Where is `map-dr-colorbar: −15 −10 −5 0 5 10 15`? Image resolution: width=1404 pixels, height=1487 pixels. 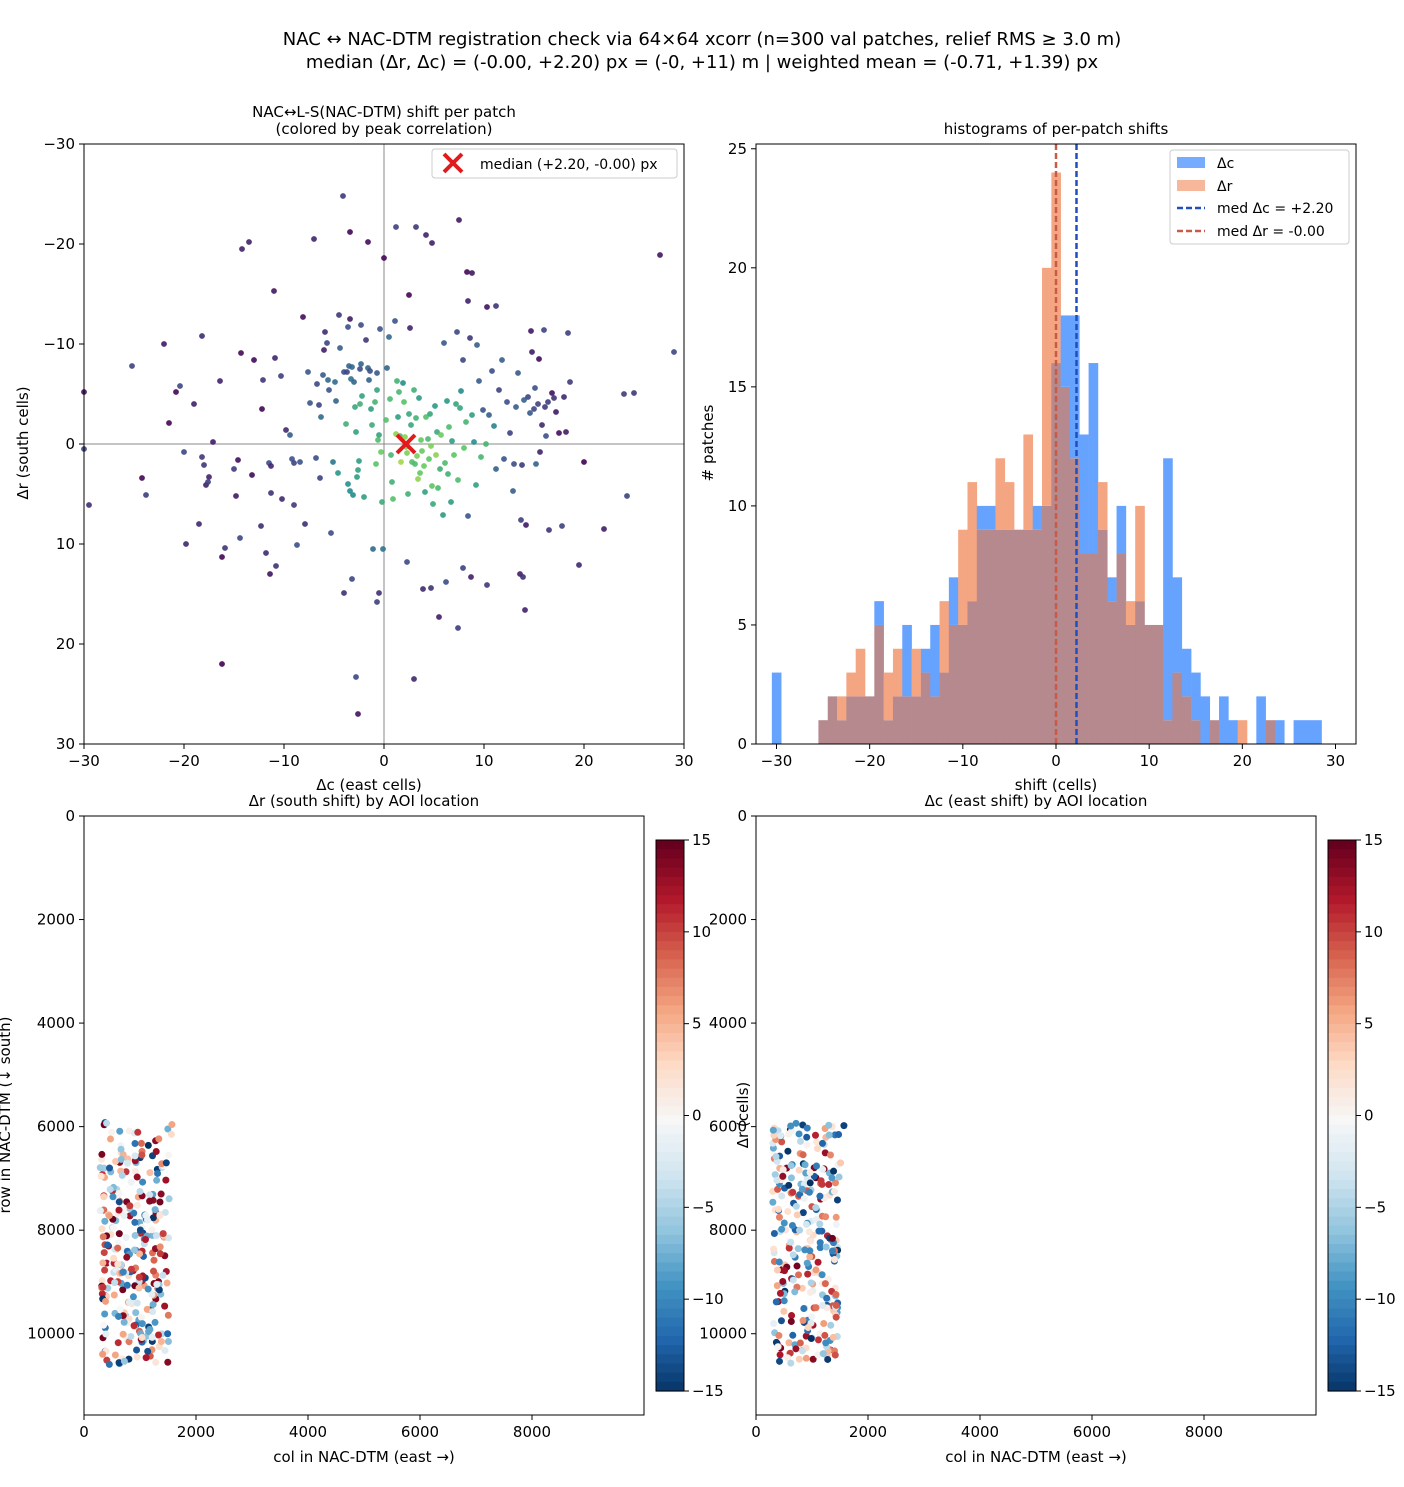
map-dr-colorbar: −15 −10 −5 0 5 10 15 is located at coordinates (689, 1115).